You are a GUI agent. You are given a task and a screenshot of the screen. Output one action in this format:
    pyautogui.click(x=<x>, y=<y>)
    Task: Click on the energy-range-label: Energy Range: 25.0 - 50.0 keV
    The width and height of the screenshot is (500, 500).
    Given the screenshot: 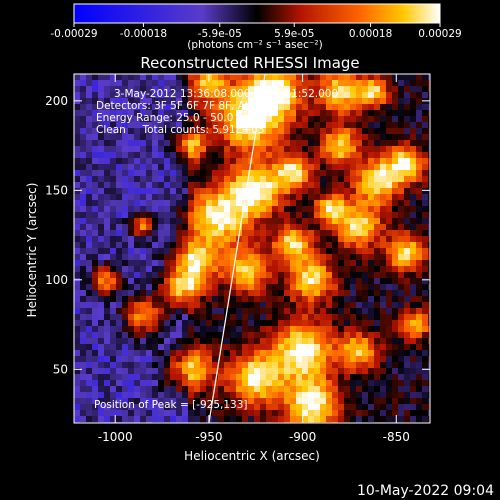 What is the action you would take?
    pyautogui.click(x=176, y=118)
    